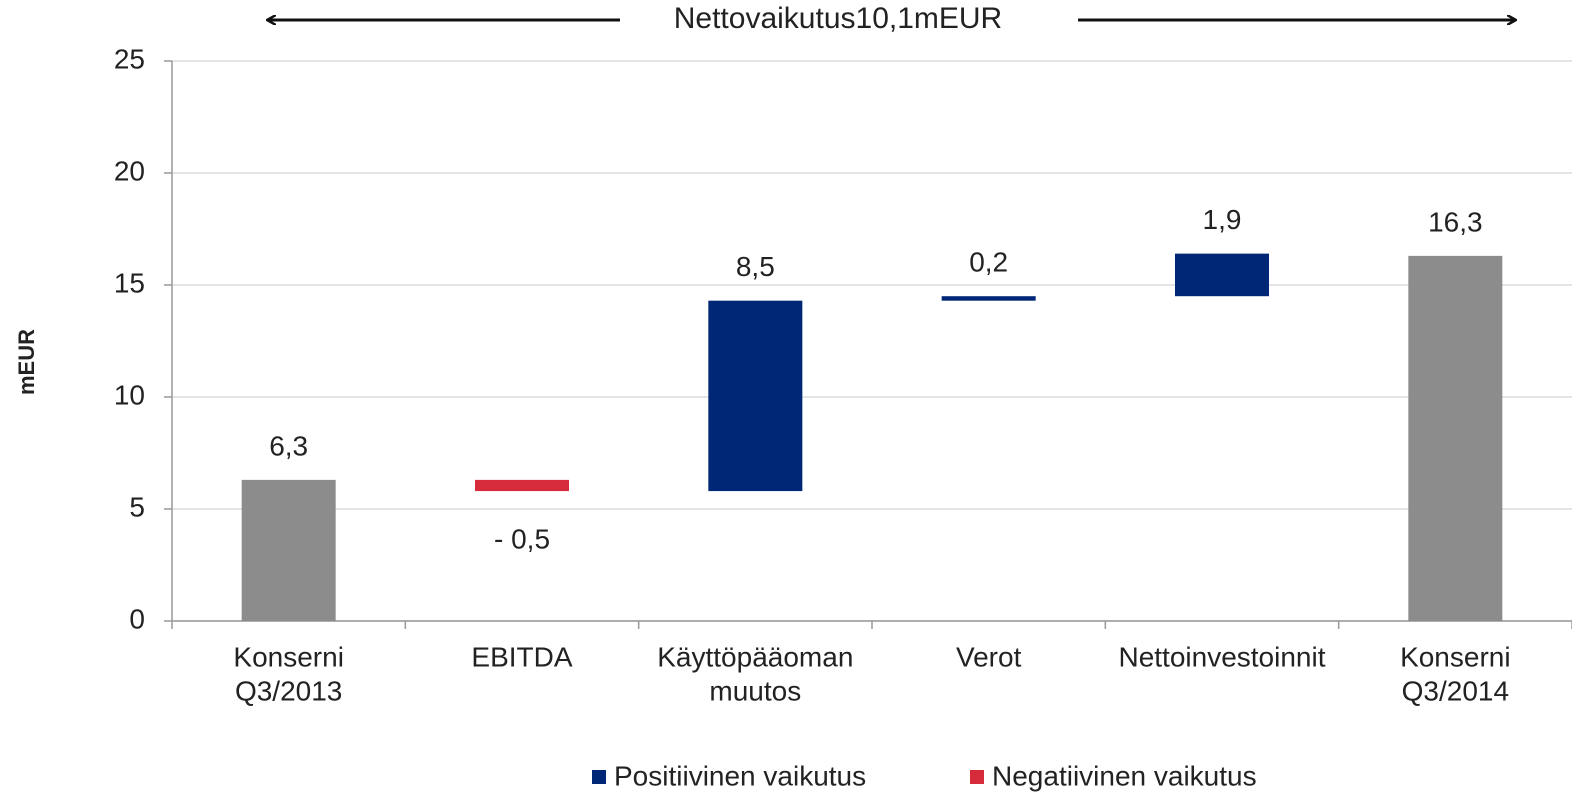  What do you see at coordinates (755, 266) in the screenshot?
I see `value-label: 8,5` at bounding box center [755, 266].